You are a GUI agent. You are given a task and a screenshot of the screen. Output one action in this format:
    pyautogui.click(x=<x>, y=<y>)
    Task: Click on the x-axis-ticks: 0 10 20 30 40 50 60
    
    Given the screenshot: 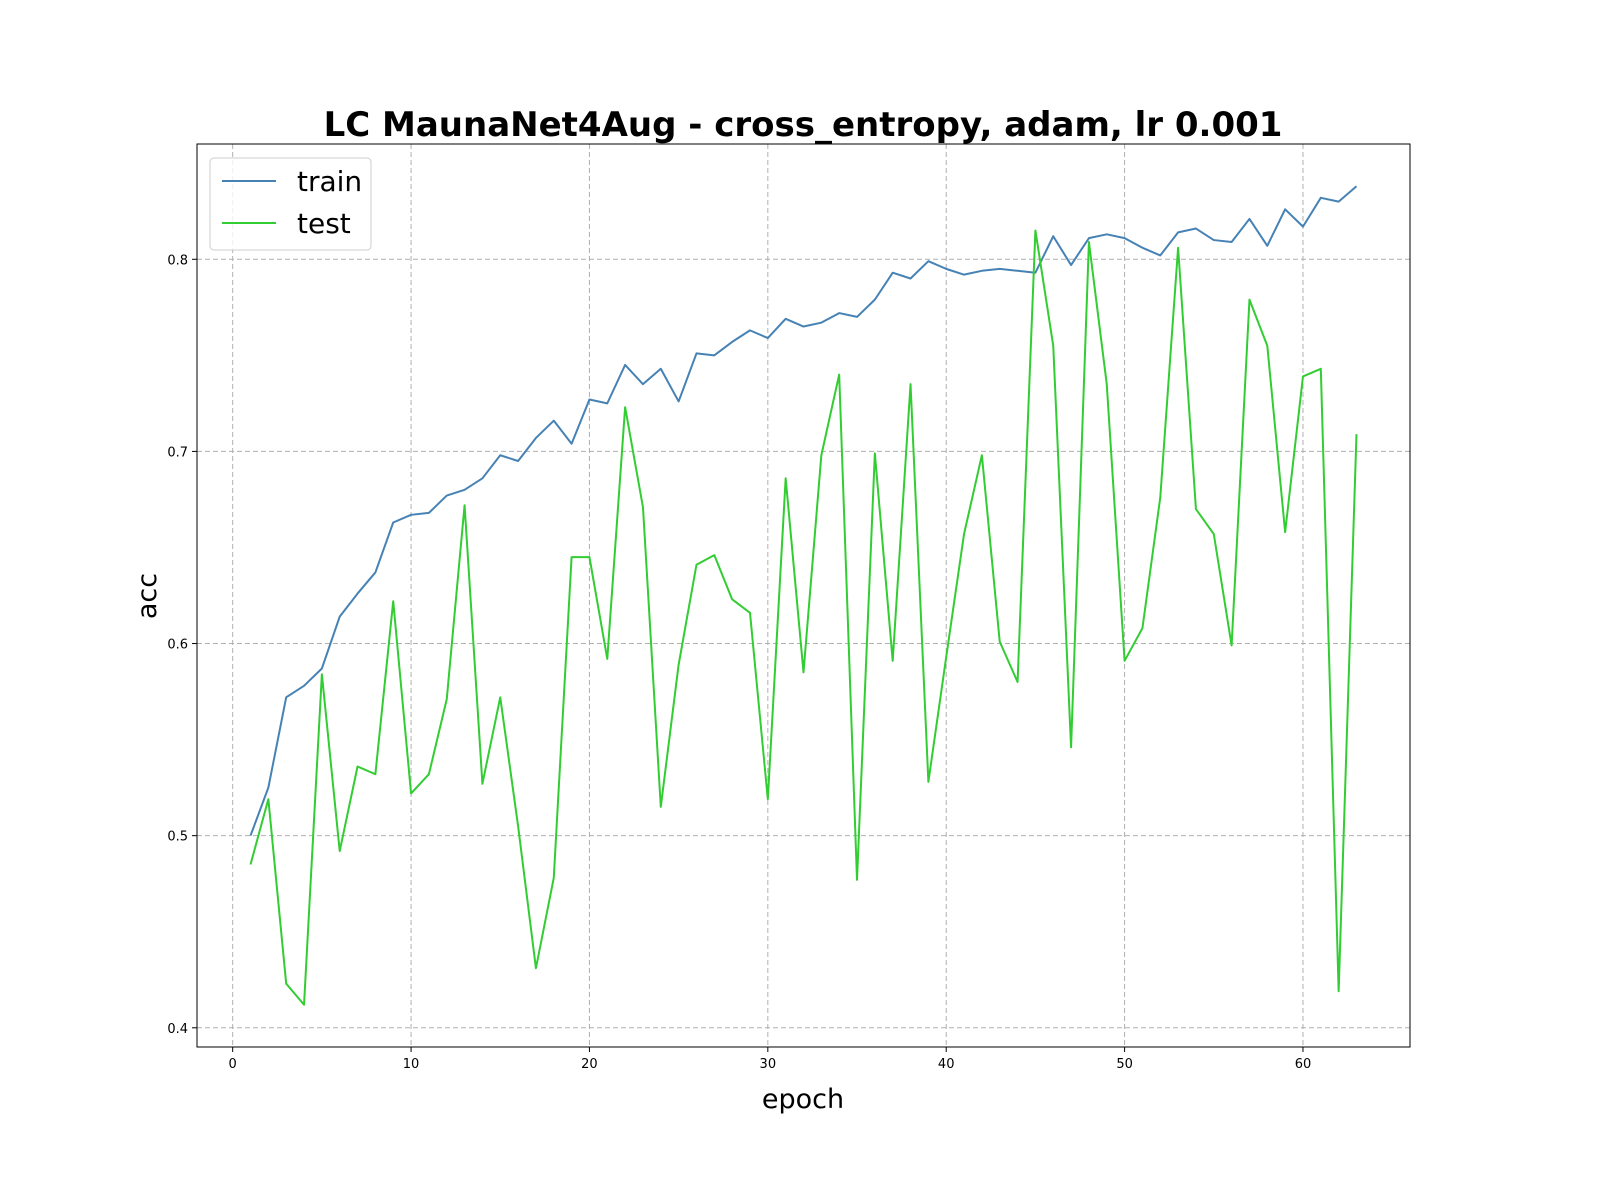 What is the action you would take?
    pyautogui.click(x=770, y=1059)
    